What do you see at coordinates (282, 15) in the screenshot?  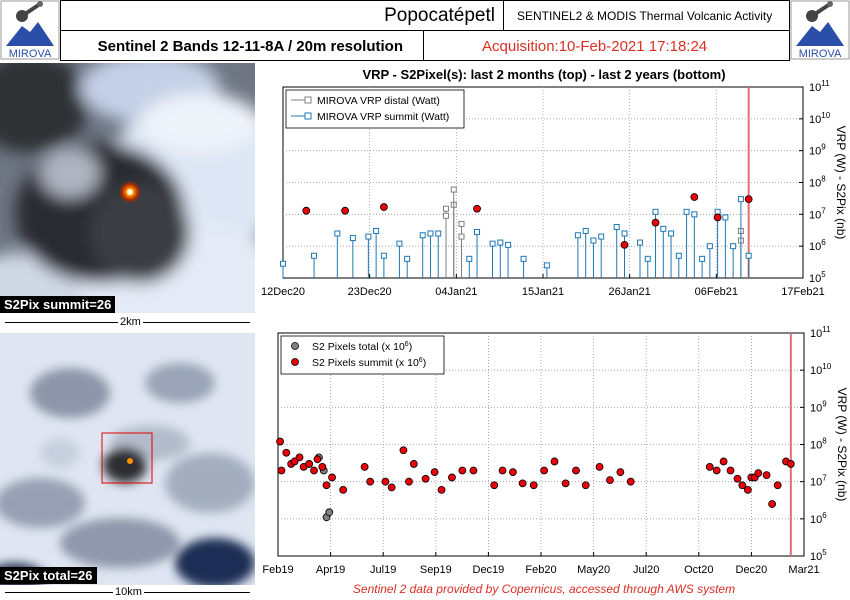 I see `header-name-box: Popocatépetl` at bounding box center [282, 15].